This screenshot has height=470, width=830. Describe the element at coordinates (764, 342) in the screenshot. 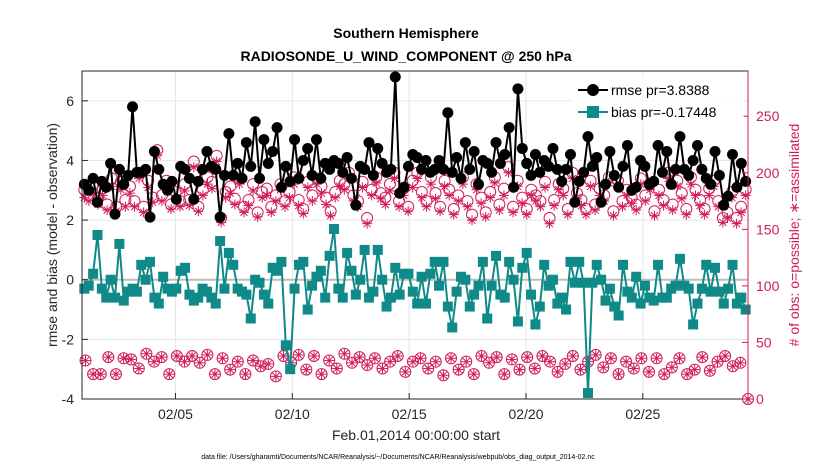

I see `y-right-tick-label: 50` at that location.